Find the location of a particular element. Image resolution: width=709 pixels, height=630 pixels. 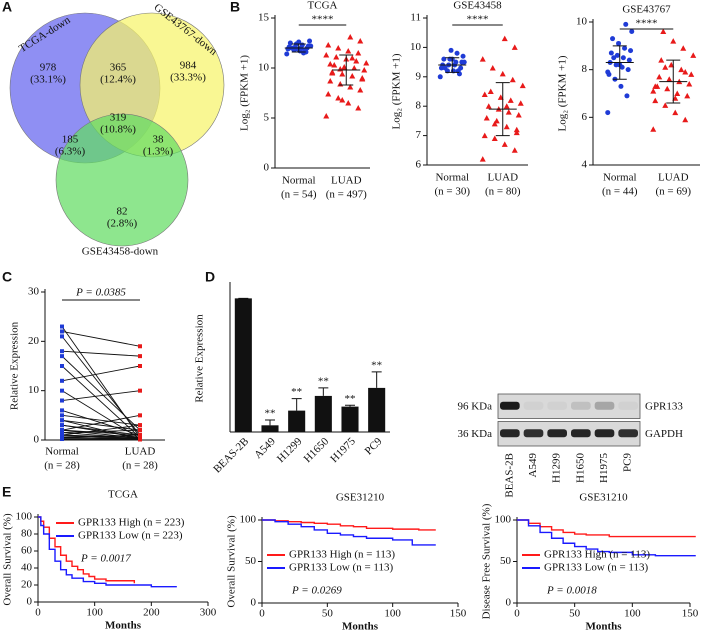

legend-label: GPR133 High (n = 113) is located at coordinates (342, 555).